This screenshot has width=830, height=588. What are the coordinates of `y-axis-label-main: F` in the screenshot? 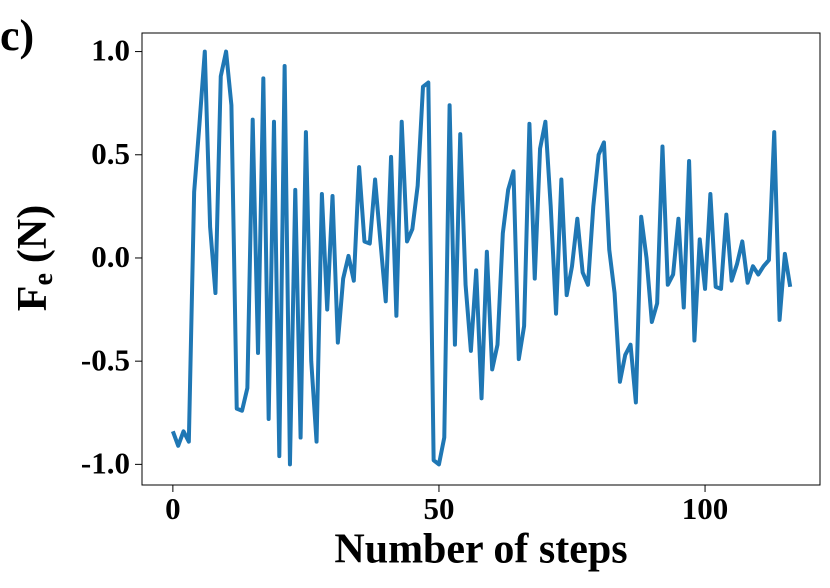 It's located at (33, 299).